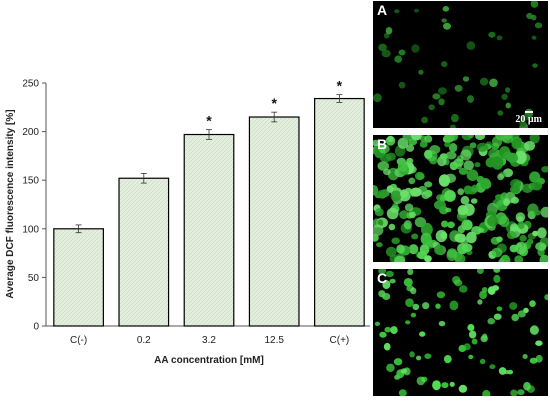 This screenshot has height=401, width=550. What do you see at coordinates (209, 360) in the screenshot?
I see `x-axis-label: AA concentration [mM]` at bounding box center [209, 360].